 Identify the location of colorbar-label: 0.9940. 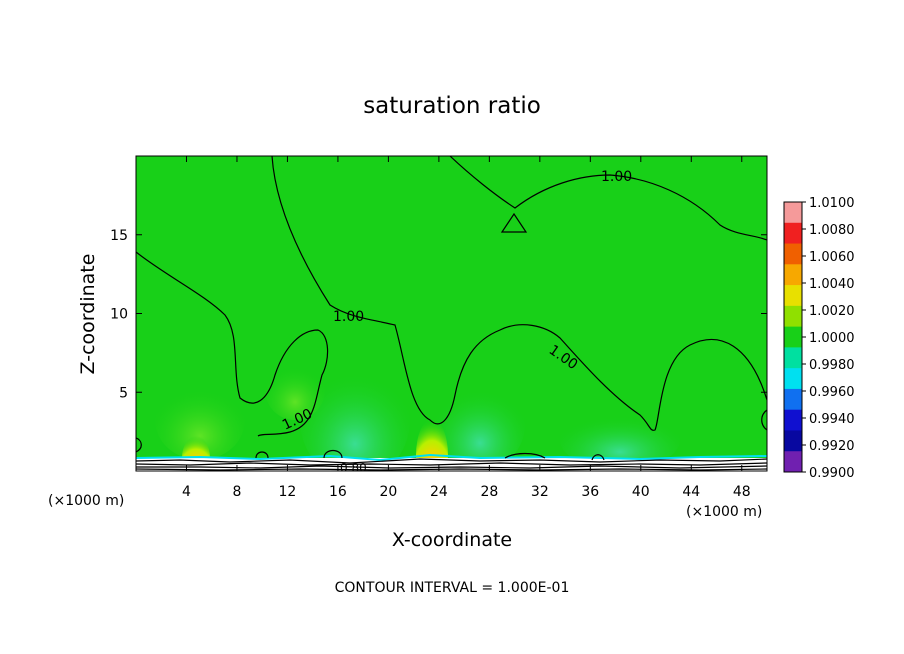
(832, 419).